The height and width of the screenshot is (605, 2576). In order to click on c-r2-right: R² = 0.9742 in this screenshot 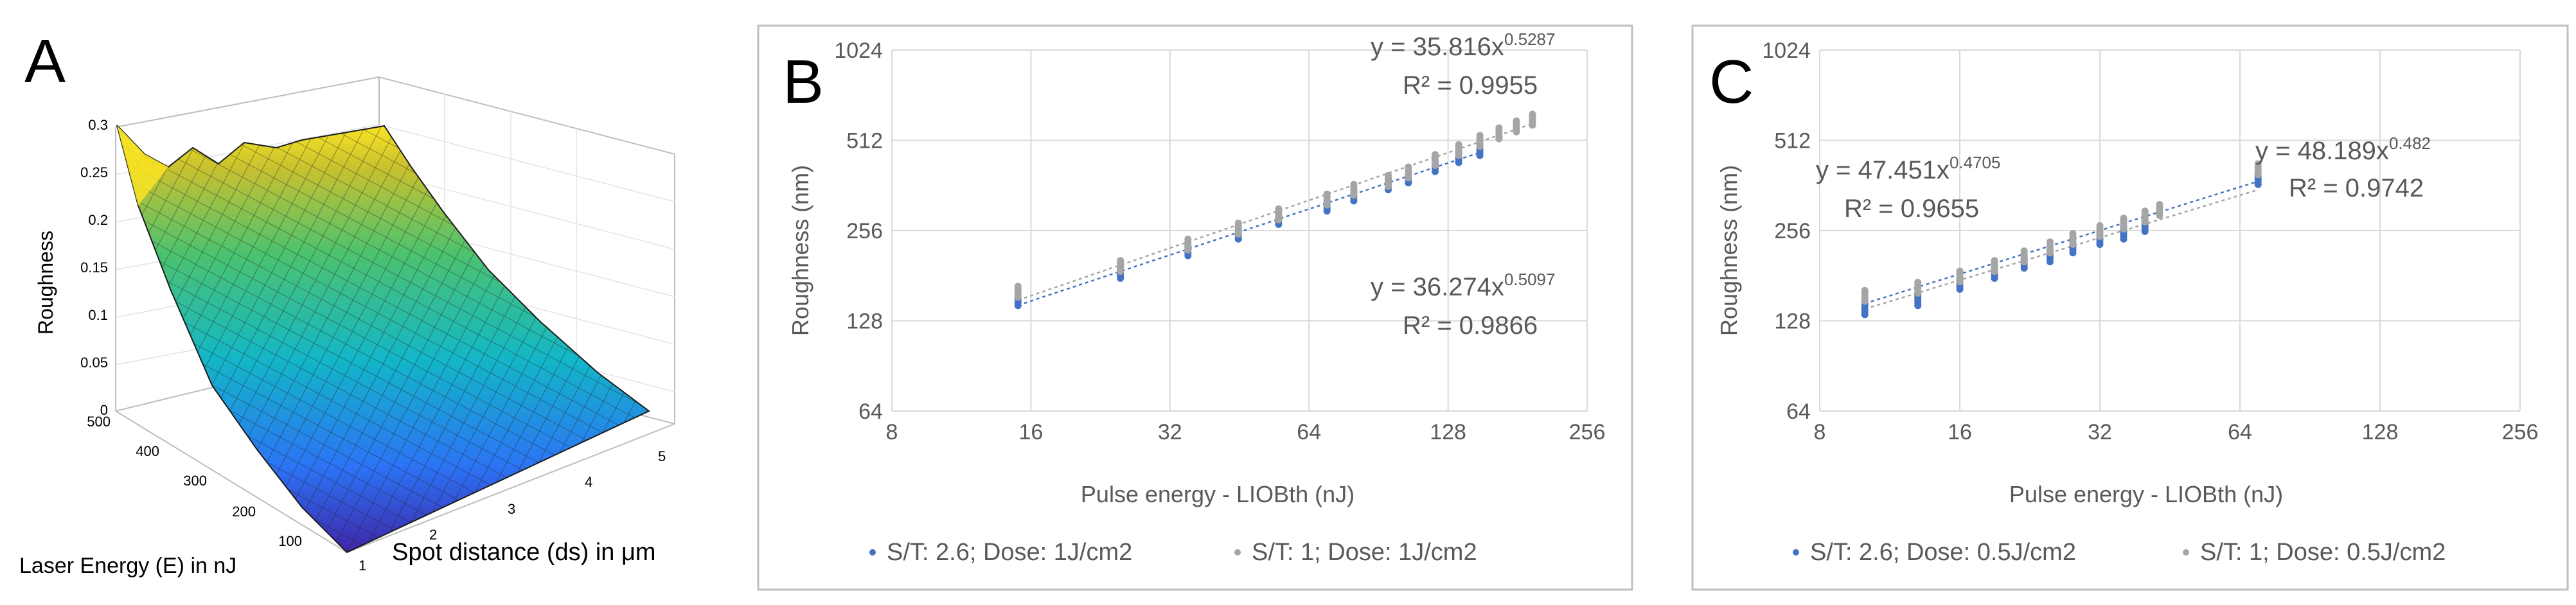, I will do `click(2357, 188)`.